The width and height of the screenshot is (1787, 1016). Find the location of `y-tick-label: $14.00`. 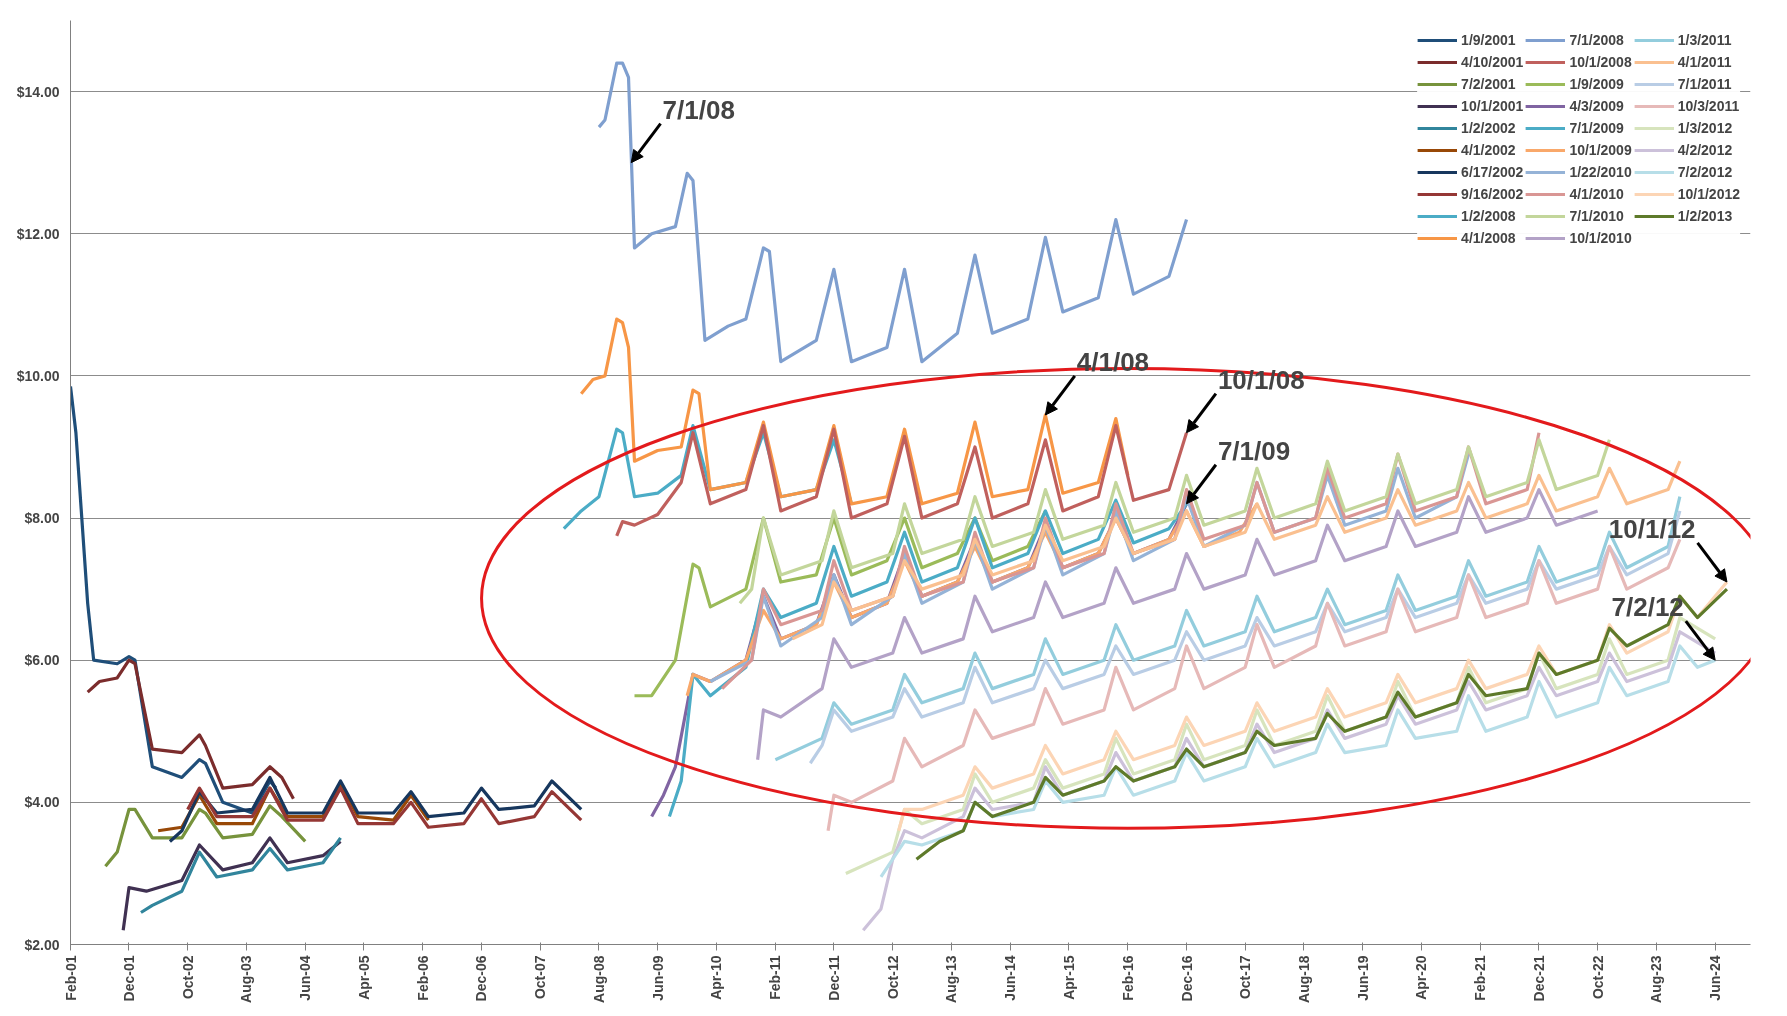

y-tick-label: $14.00 is located at coordinates (38, 91).